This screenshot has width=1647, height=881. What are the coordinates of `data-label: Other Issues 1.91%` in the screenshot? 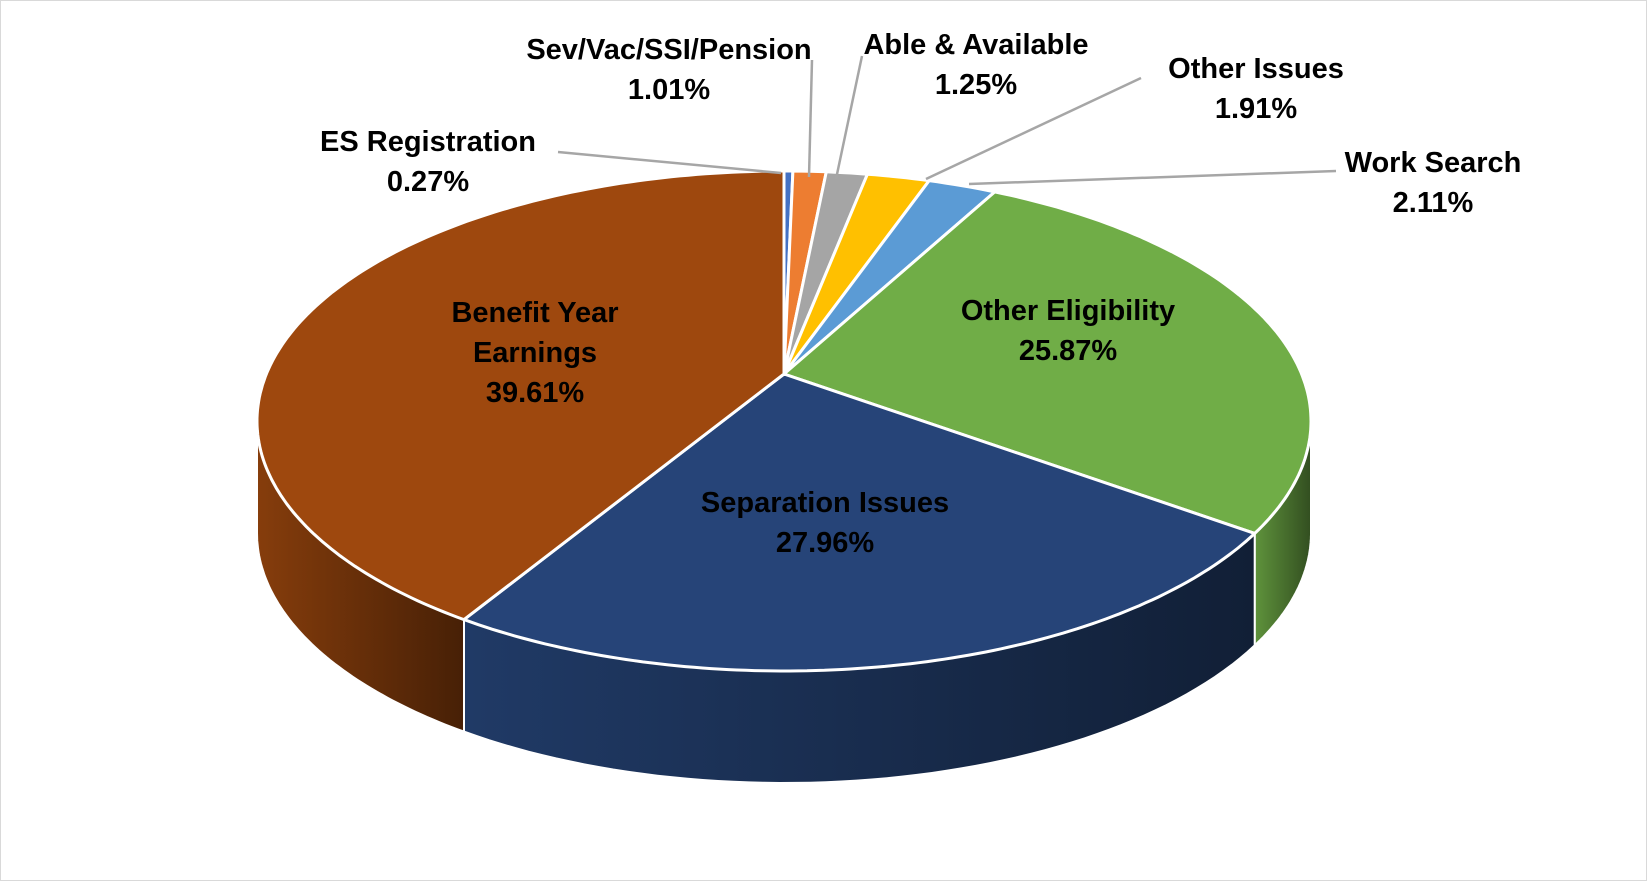 It's located at (1256, 89).